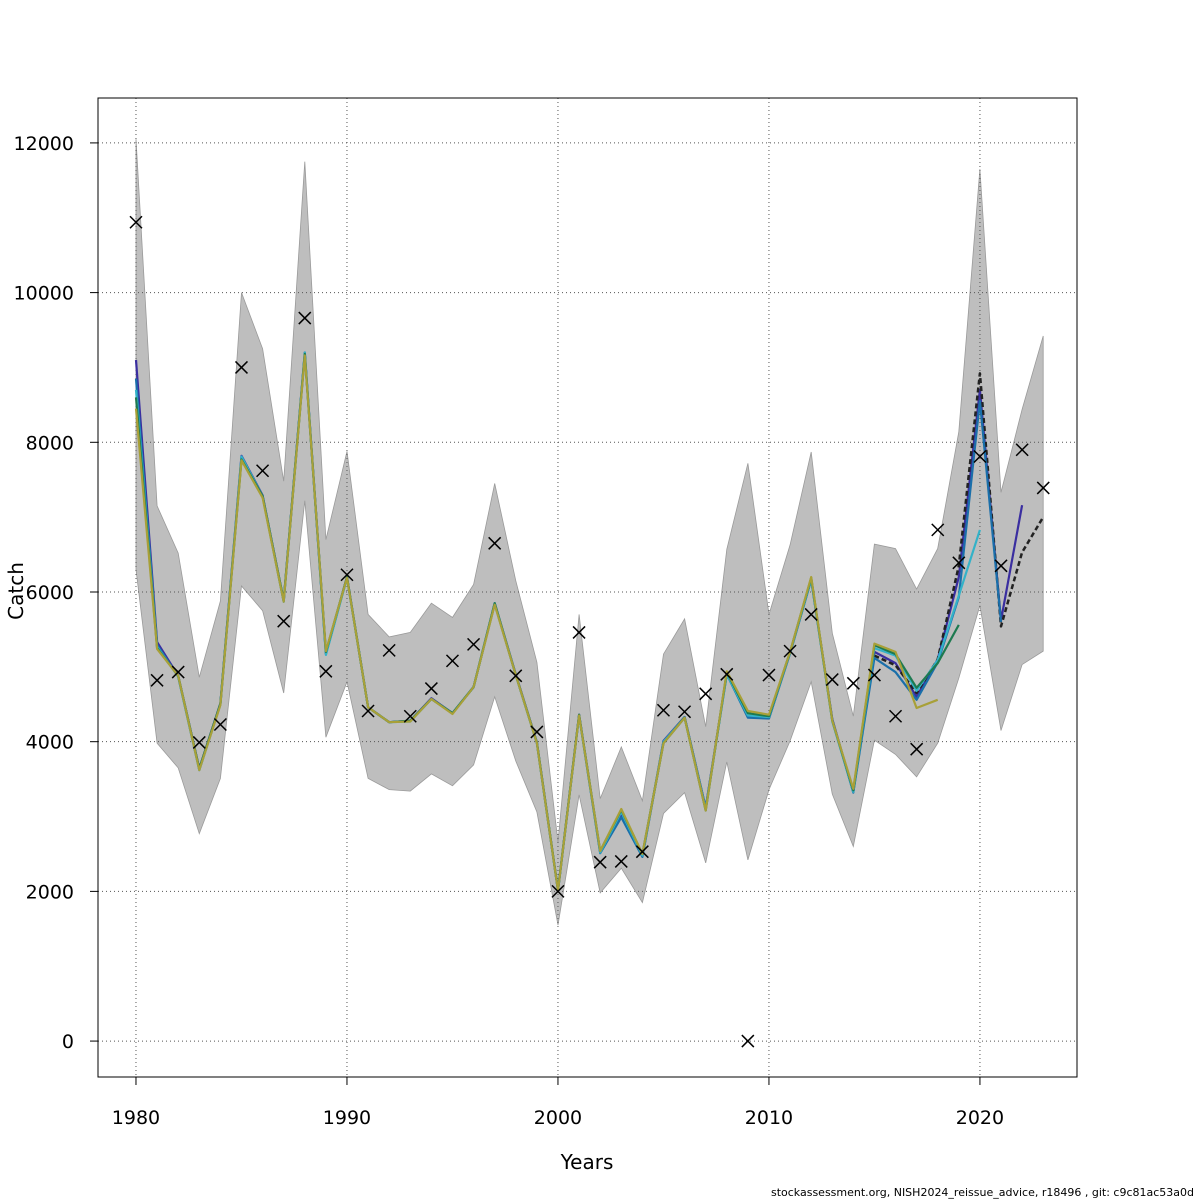  Describe the element at coordinates (50, 593) in the screenshot. I see `y-tick-label: 6000` at that location.